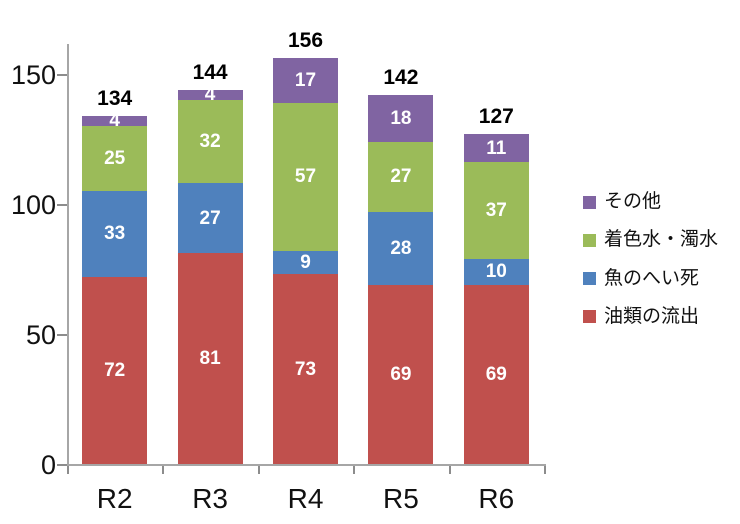 The height and width of the screenshot is (524, 740). I want to click on bar-segment-value: 33, so click(115, 234).